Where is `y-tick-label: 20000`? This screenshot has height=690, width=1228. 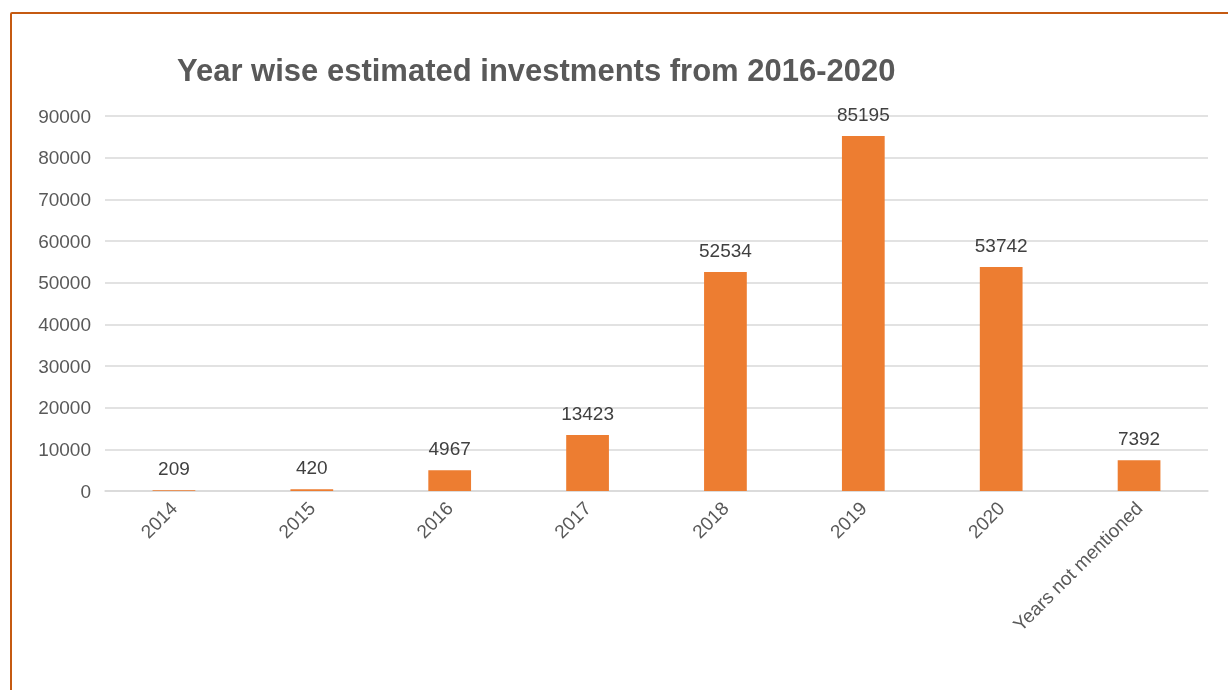
y-tick-label: 20000 is located at coordinates (64, 408).